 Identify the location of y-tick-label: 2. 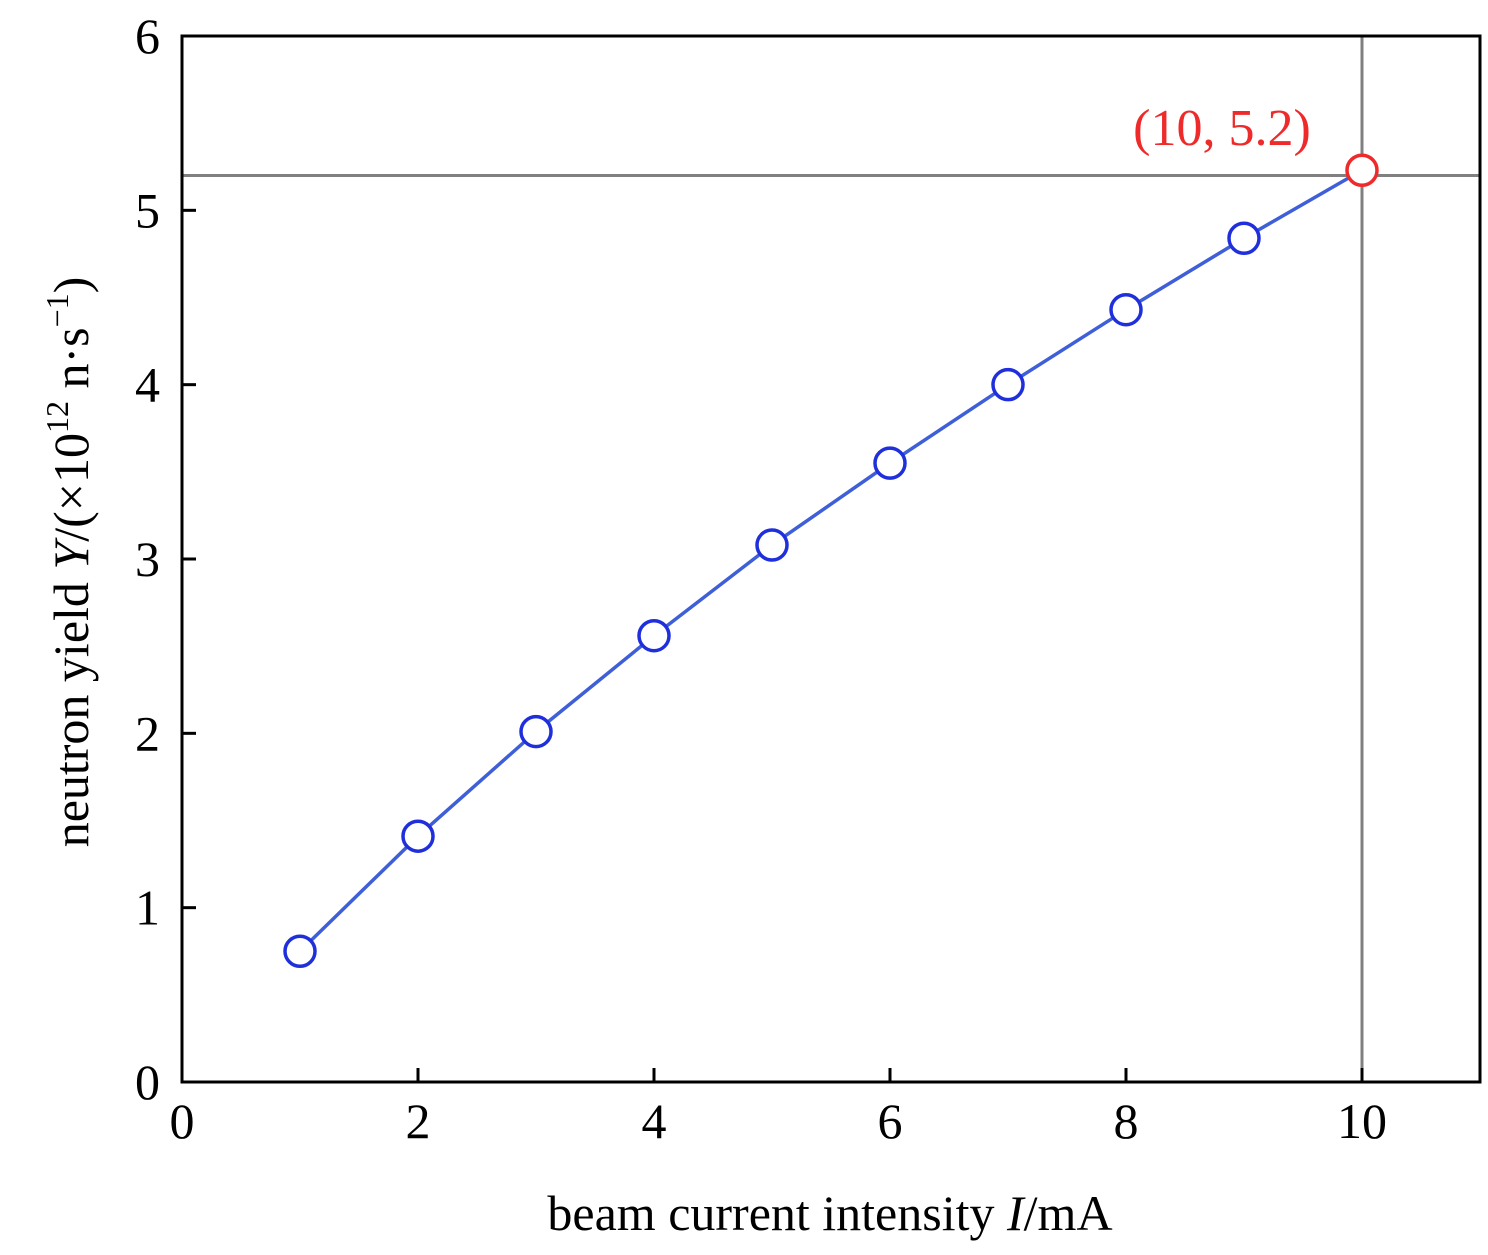
(147, 733).